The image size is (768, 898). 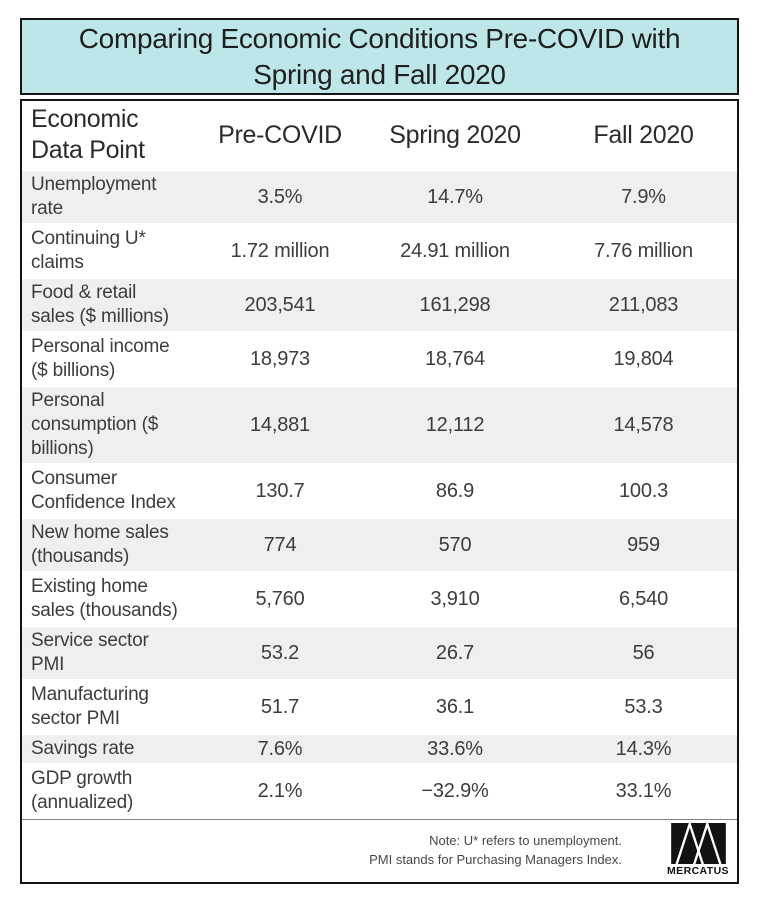 What do you see at coordinates (455, 196) in the screenshot?
I see `cell-spring-2020: 14.7%` at bounding box center [455, 196].